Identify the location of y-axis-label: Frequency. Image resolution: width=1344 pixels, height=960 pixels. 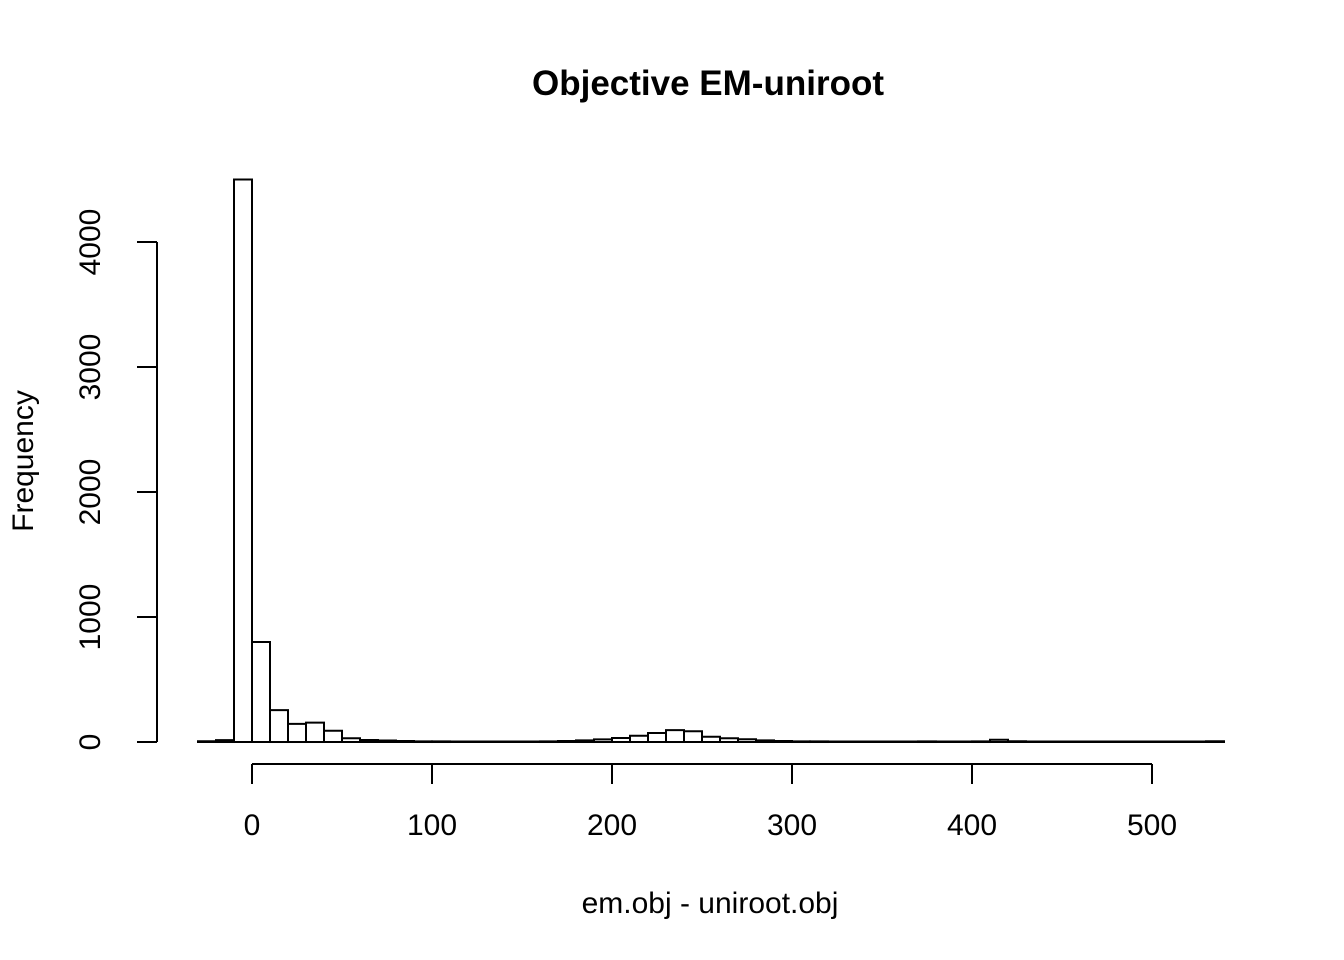
(23, 461).